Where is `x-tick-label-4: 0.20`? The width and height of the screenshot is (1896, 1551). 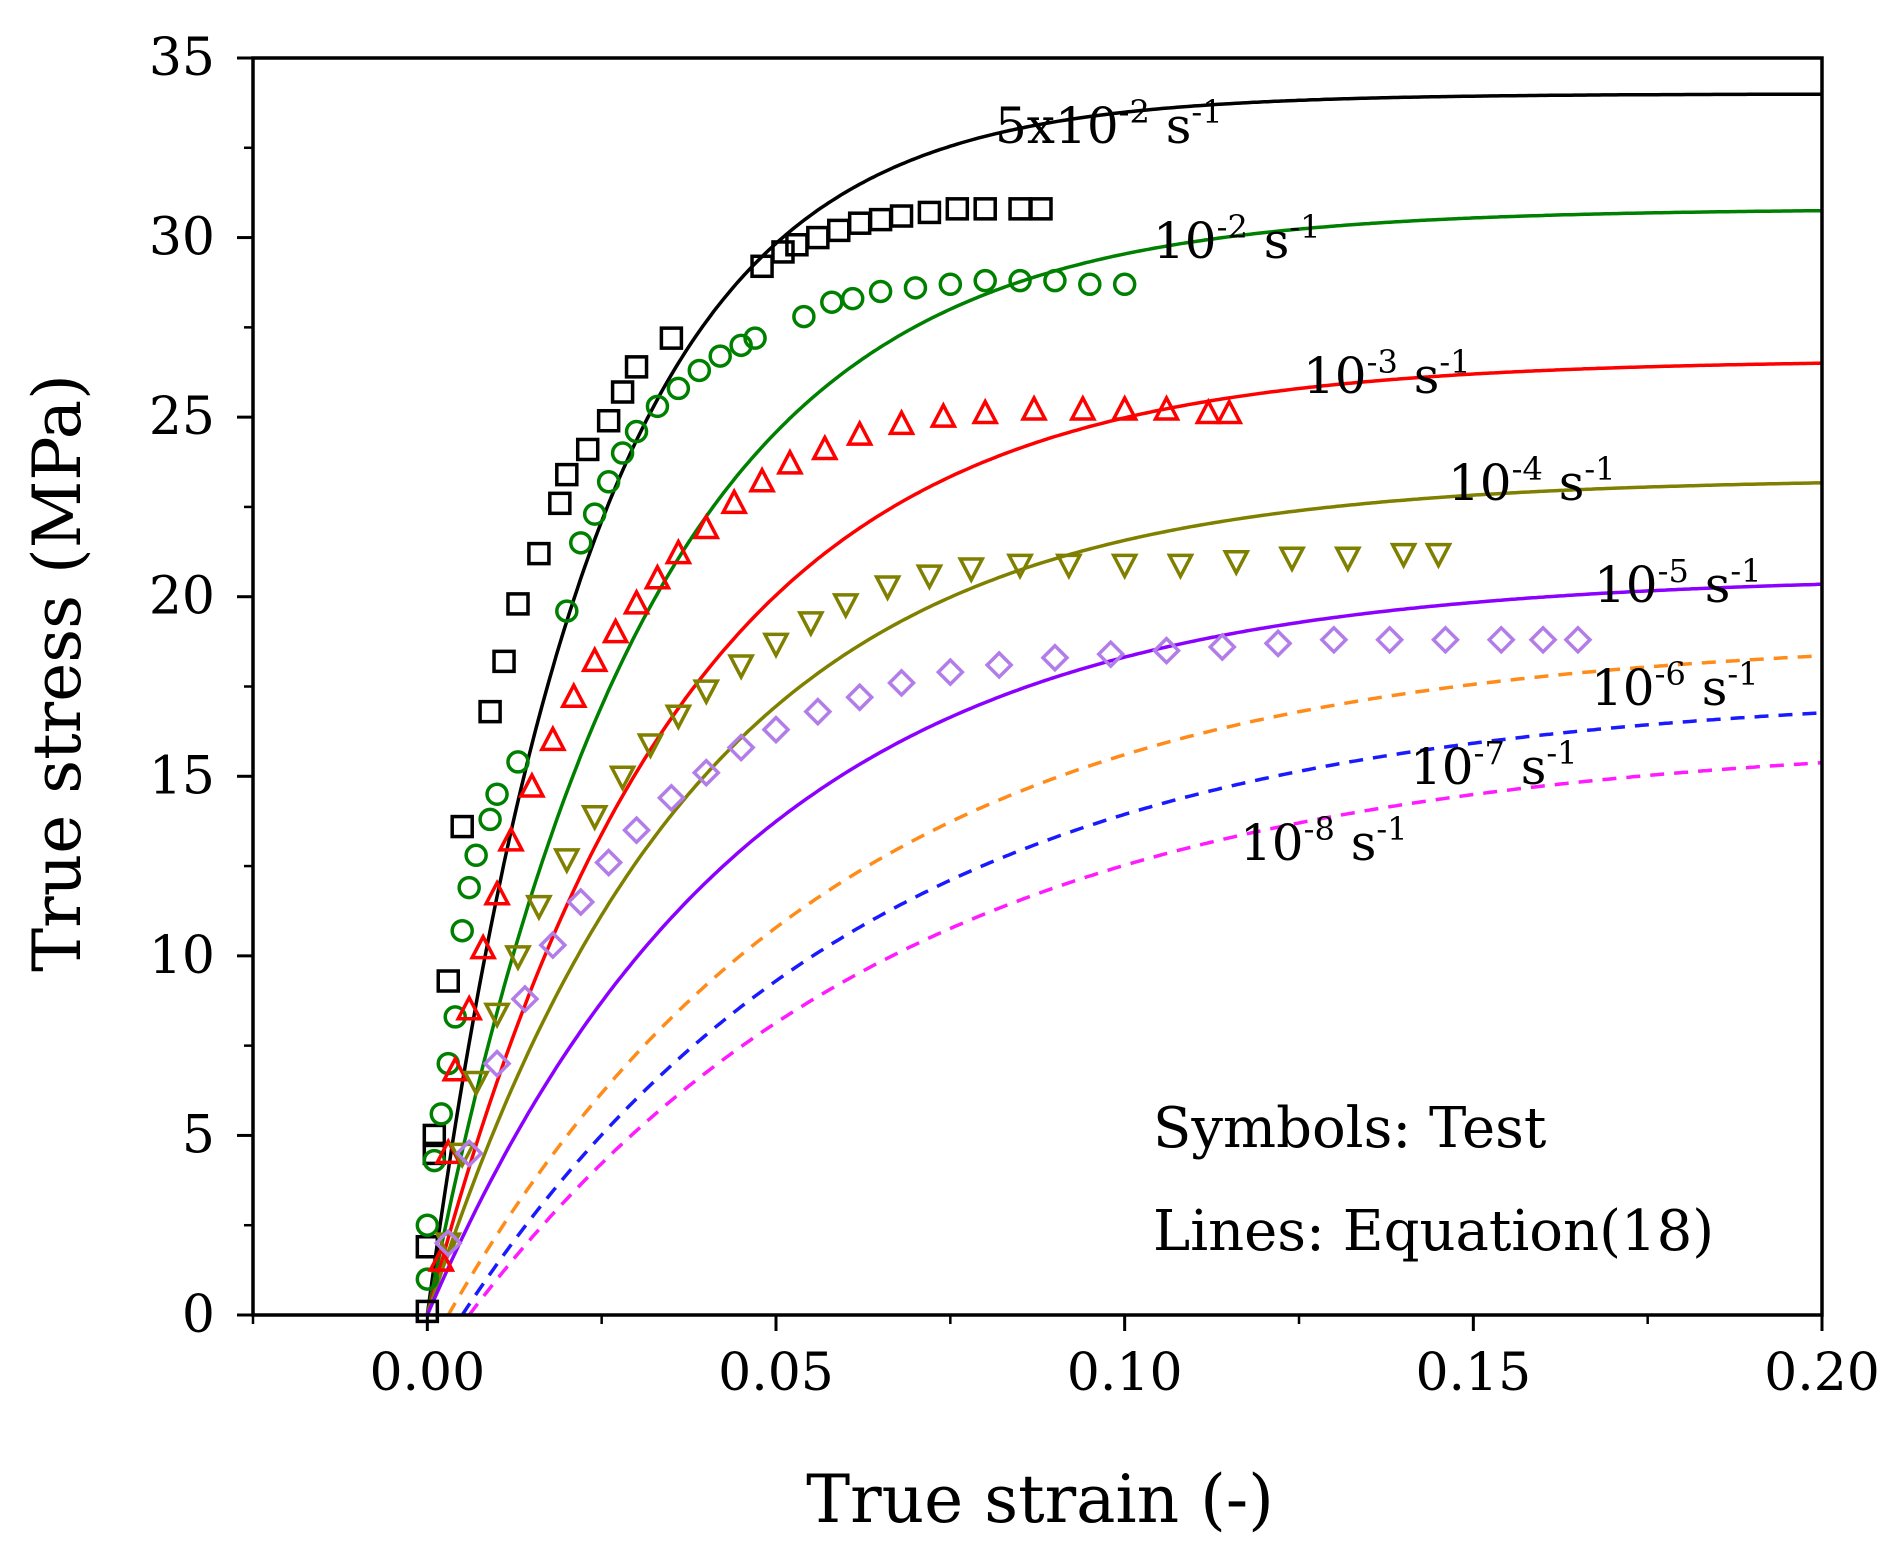
x-tick-label-4: 0.20 is located at coordinates (1822, 1373).